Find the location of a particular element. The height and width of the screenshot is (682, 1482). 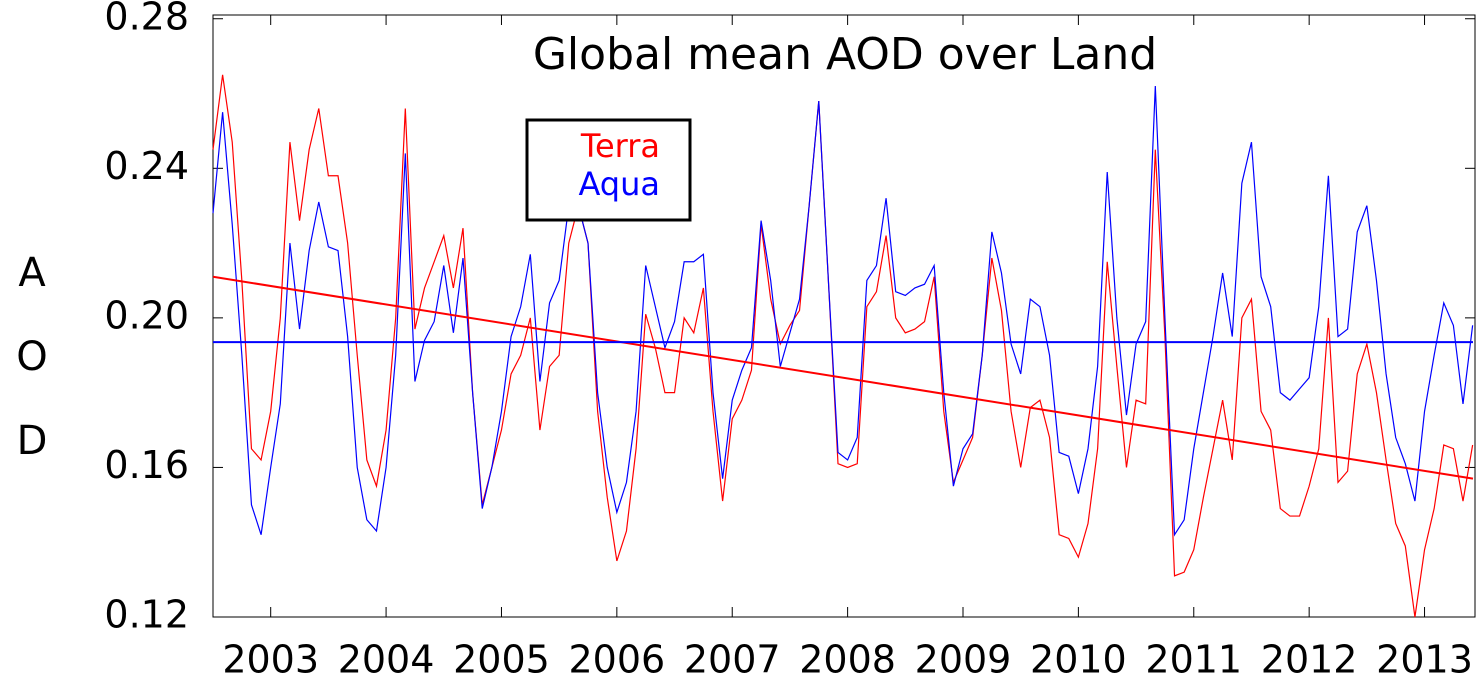

y-tick-label: 0.20 is located at coordinates (146, 315).